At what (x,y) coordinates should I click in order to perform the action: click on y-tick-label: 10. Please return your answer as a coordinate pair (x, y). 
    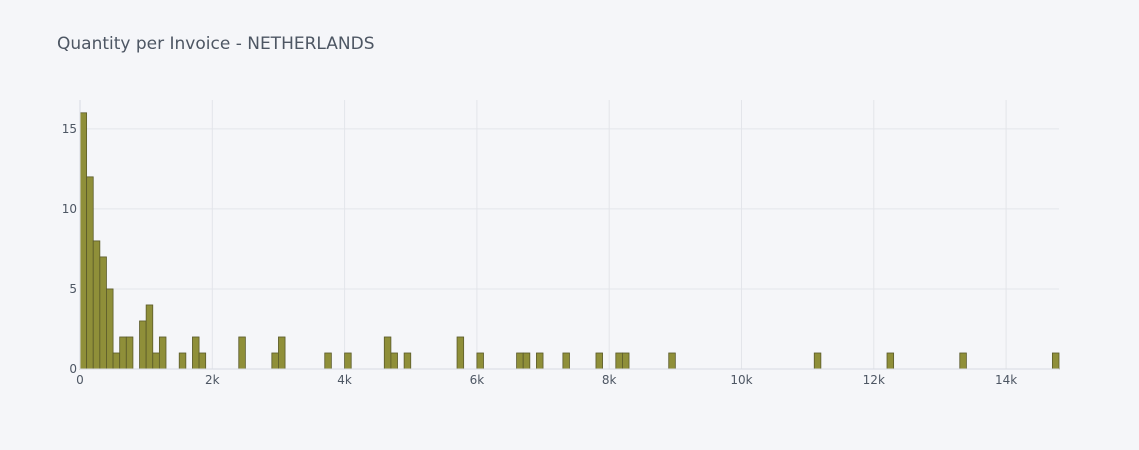
    Looking at the image, I should click on (69, 209).